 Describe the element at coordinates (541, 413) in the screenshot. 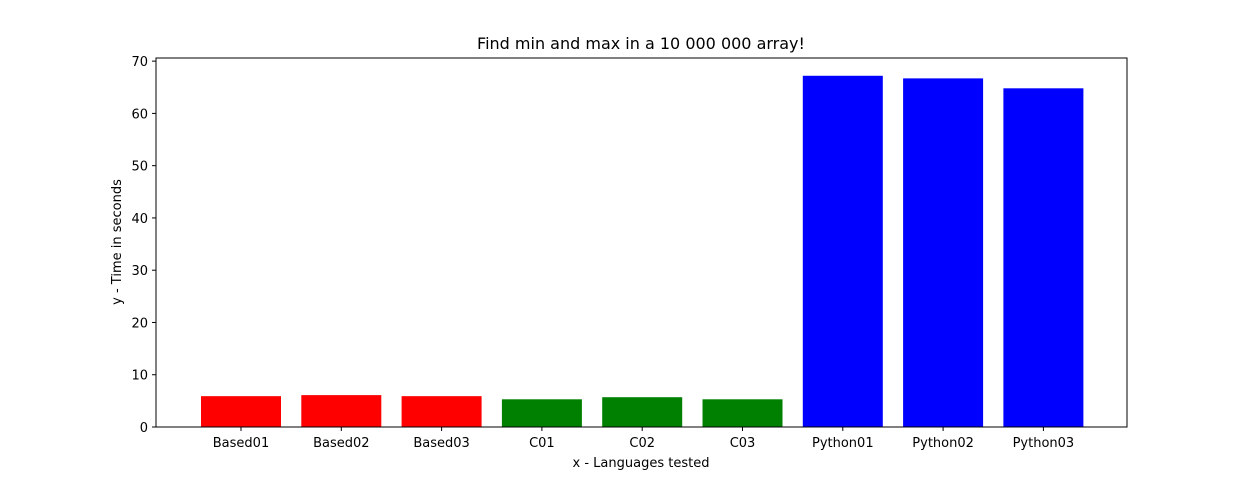

I see `bar-c01` at that location.